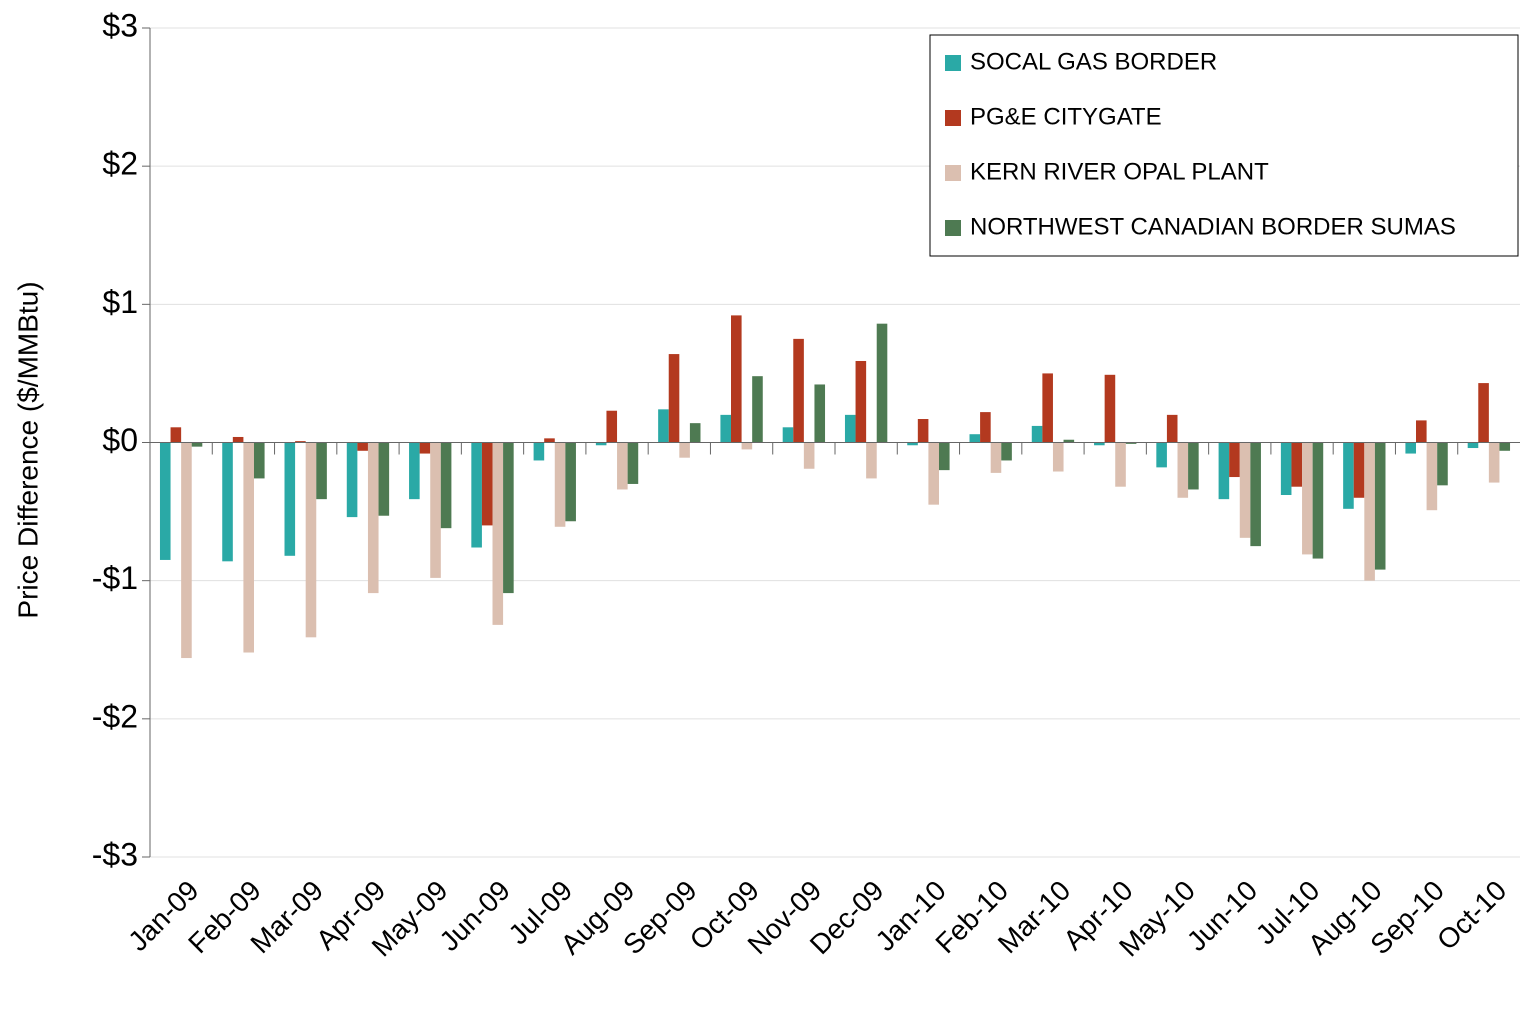 The height and width of the screenshot is (1022, 1520). I want to click on legend-label: NORTHWEST CANADIAN BORDER SUMAS, so click(1213, 226).